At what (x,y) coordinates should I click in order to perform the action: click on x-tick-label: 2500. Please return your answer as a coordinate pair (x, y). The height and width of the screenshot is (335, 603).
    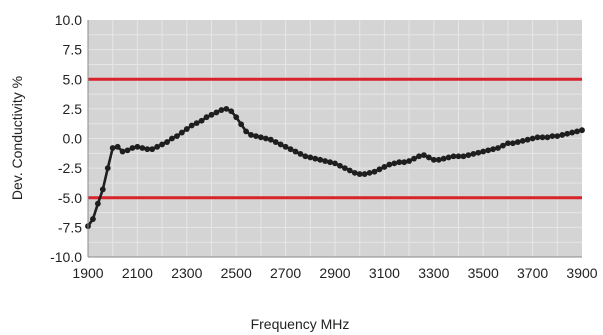
    Looking at the image, I should click on (236, 273).